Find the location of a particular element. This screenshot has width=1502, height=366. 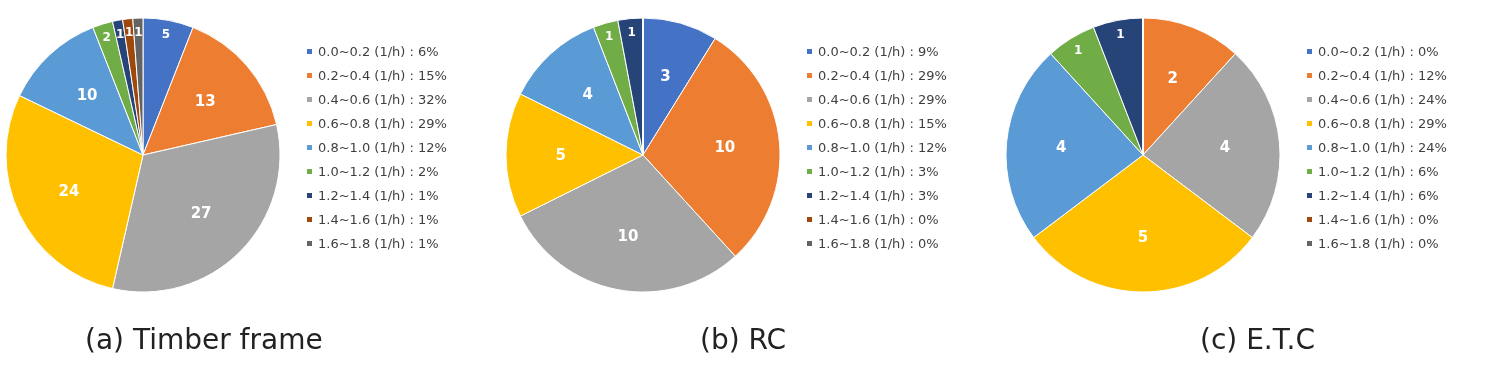

data-label: 3 is located at coordinates (665, 75).